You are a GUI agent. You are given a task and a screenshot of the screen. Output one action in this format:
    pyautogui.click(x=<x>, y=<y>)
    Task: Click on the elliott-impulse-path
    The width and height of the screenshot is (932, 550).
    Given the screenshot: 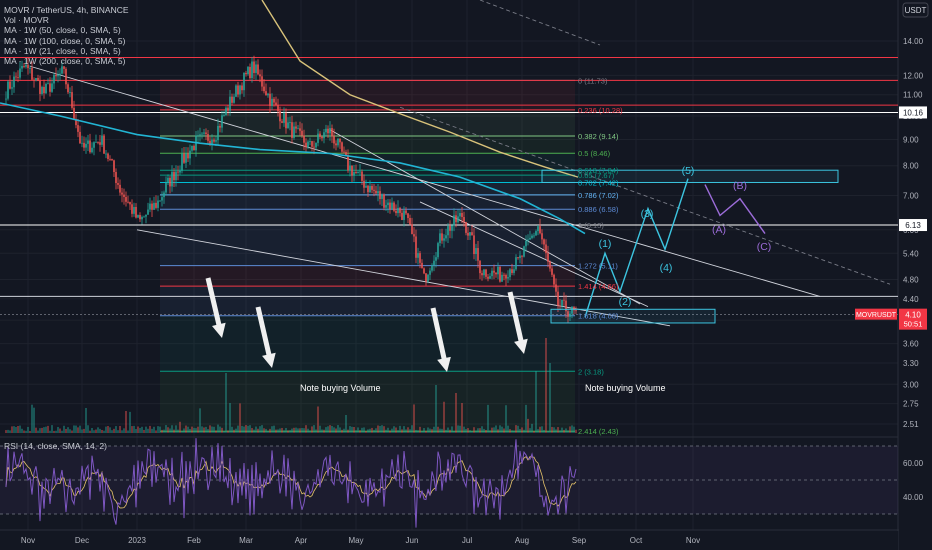 What is the action you would take?
    pyautogui.click(x=636, y=248)
    